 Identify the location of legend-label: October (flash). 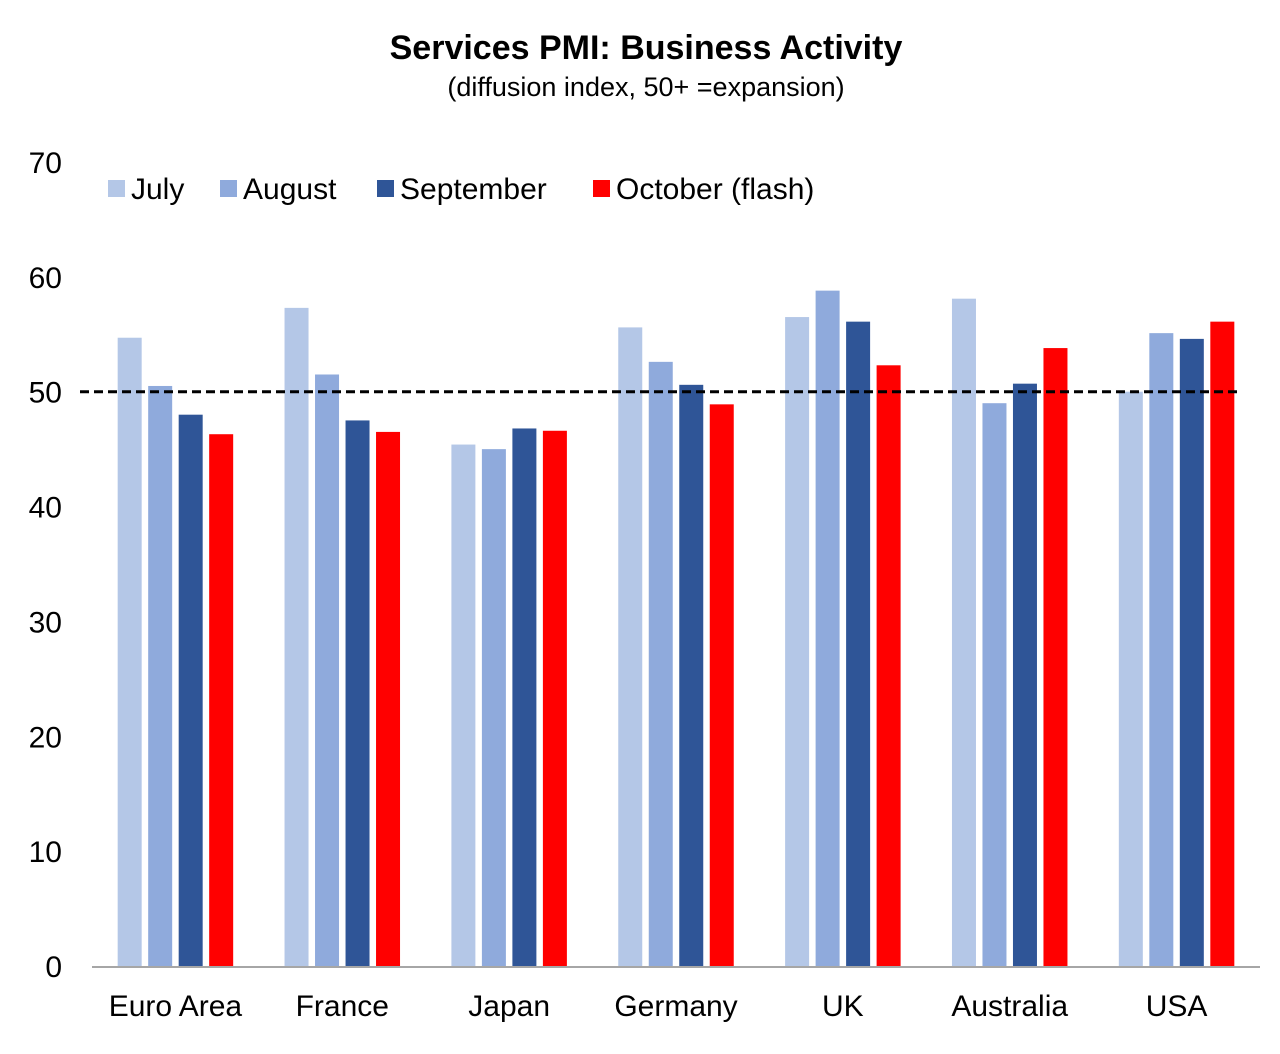
(715, 189).